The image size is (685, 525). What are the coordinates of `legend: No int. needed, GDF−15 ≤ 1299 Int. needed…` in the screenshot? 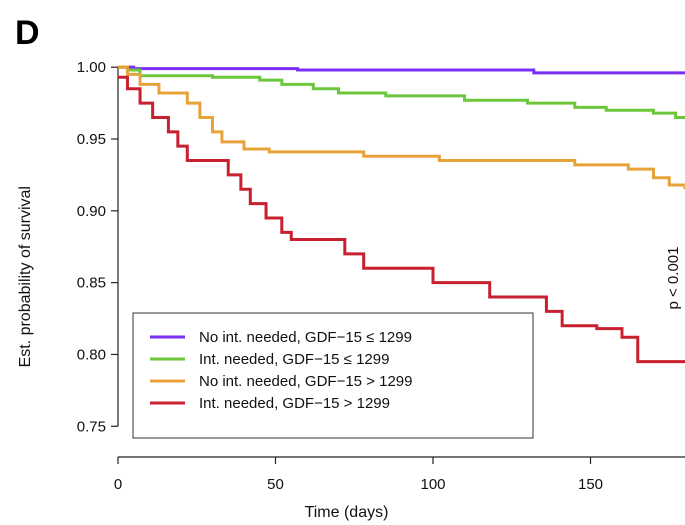 It's located at (333, 375).